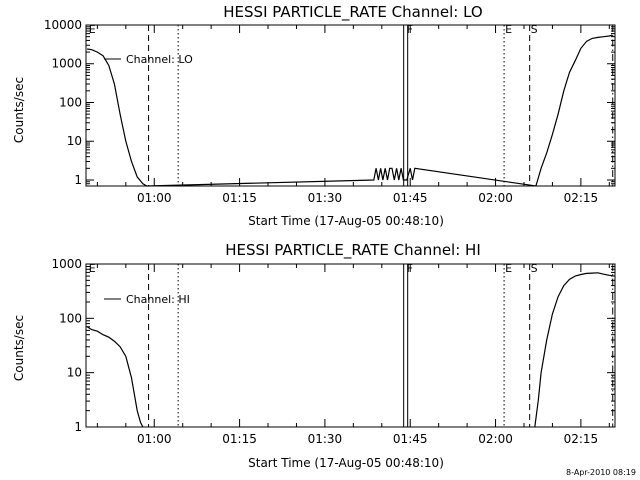 Image resolution: width=640 pixels, height=480 pixels. What do you see at coordinates (601, 472) in the screenshot?
I see `timestamp: 8-Apr-2010 08:19` at bounding box center [601, 472].